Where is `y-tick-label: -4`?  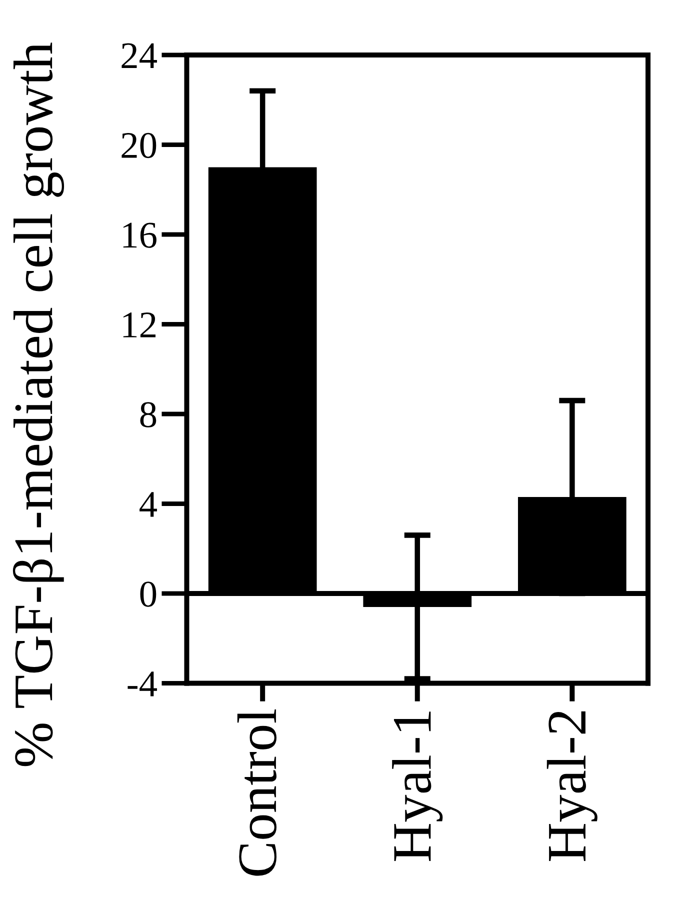 y-tick-label: -4 is located at coordinates (142, 684).